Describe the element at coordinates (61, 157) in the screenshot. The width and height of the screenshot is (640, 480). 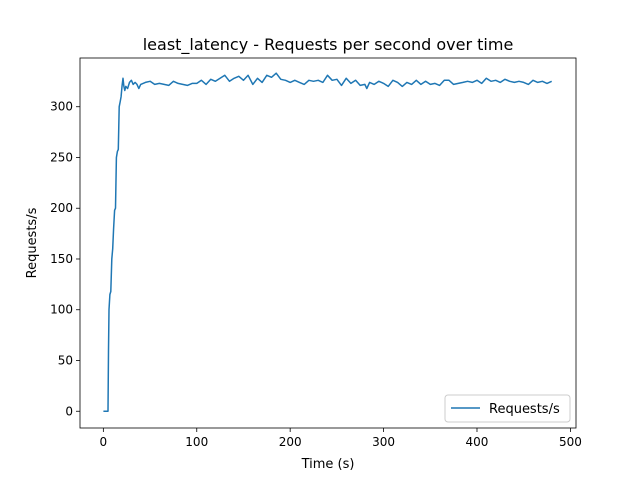
I see `y-tick-label: 250` at that location.